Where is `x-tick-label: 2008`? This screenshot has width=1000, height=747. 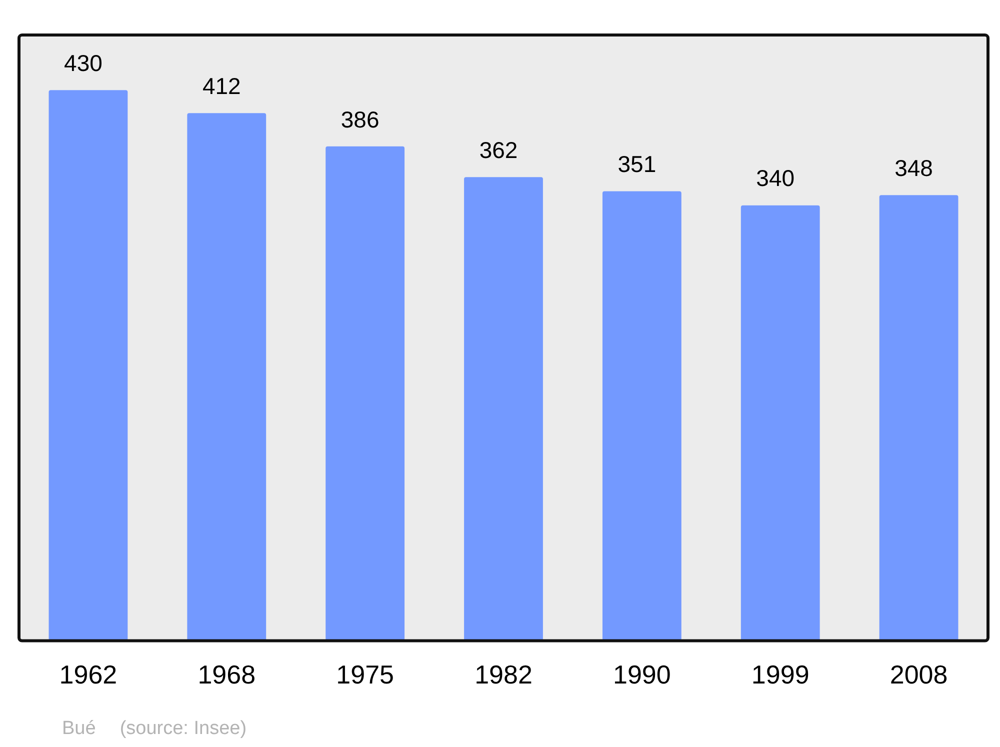
x-tick-label: 2008 is located at coordinates (919, 675).